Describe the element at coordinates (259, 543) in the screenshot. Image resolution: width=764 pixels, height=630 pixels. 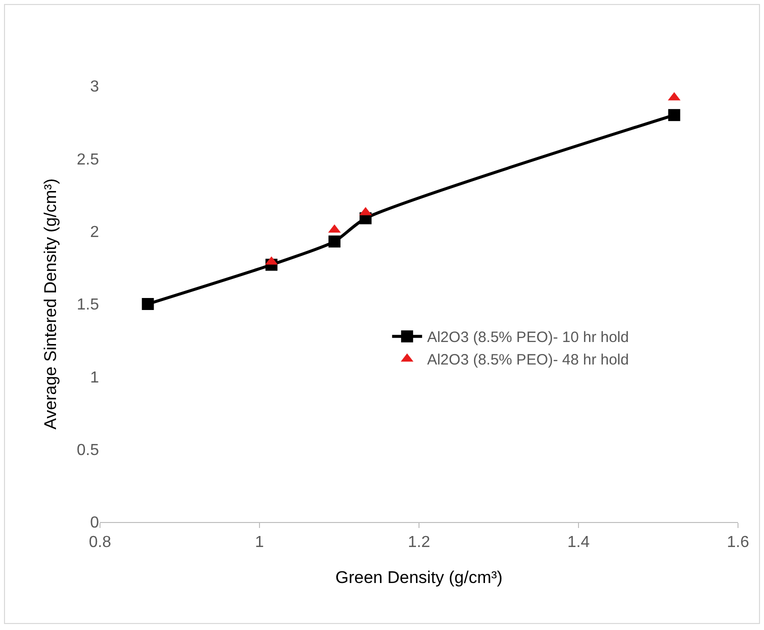
I see `x-tick-label: 1` at that location.